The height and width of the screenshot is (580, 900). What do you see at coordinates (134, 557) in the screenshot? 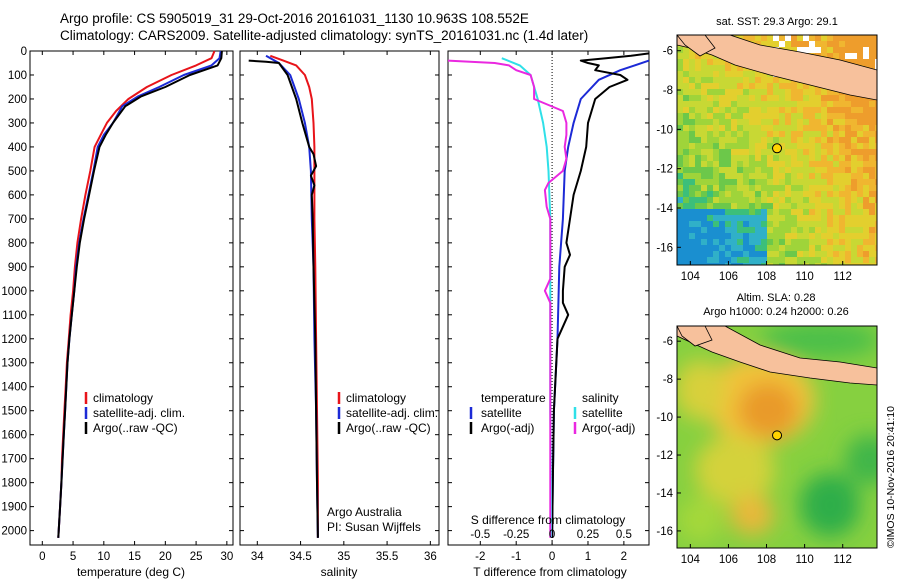
I see `x-tick-label: 15` at bounding box center [134, 557].